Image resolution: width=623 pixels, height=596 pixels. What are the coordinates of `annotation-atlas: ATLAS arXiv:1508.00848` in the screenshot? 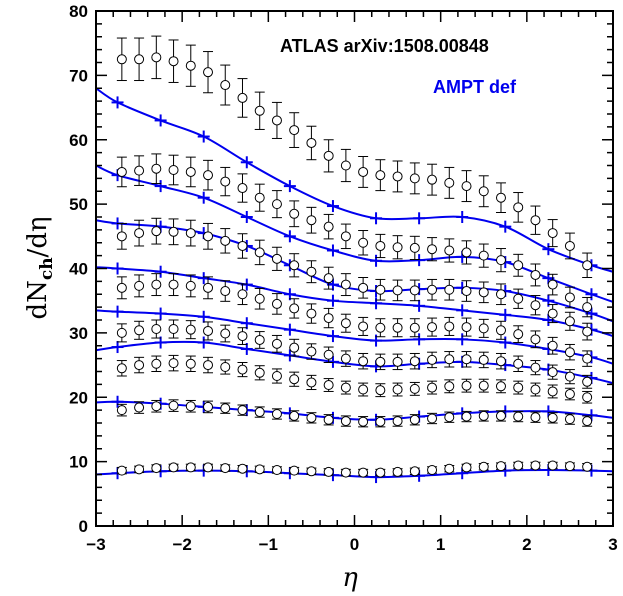 It's located at (384, 46).